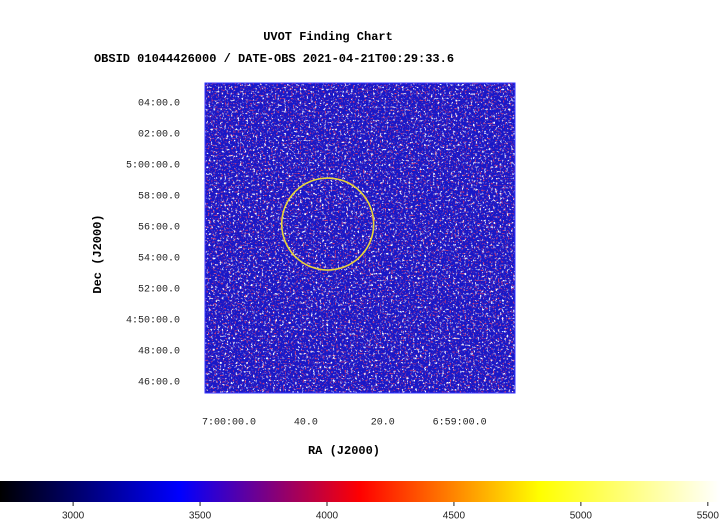 The height and width of the screenshot is (526, 720). Describe the element at coordinates (153, 321) in the screenshot. I see `y-tick-label: 4:50:00.0` at that location.